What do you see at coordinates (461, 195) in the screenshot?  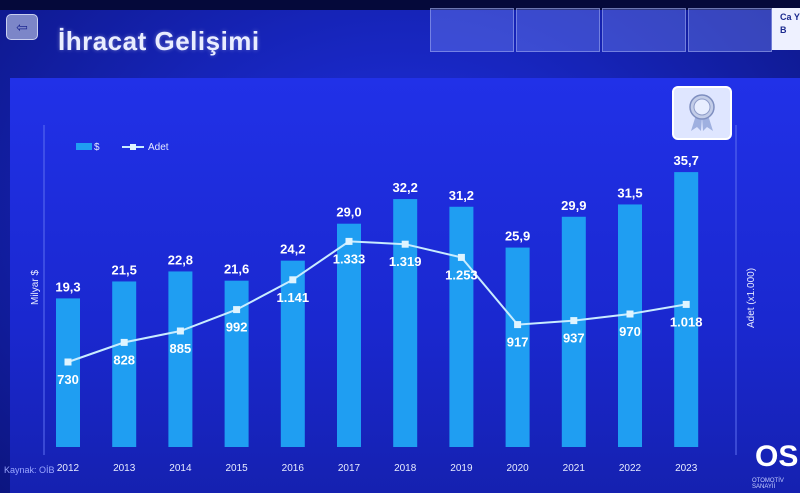 I see `bar-value-label: 31,2` at bounding box center [461, 195].